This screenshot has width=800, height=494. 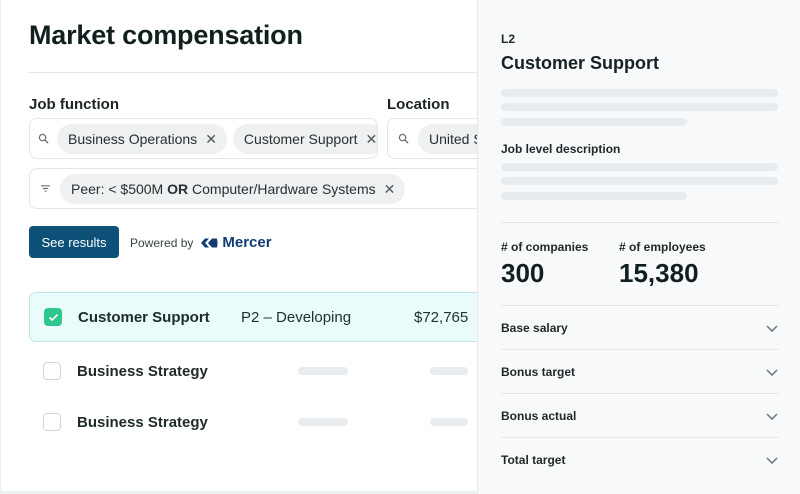 What do you see at coordinates (284, 188) in the screenshot?
I see `peer-suffix: Computer/Hardware Systems` at bounding box center [284, 188].